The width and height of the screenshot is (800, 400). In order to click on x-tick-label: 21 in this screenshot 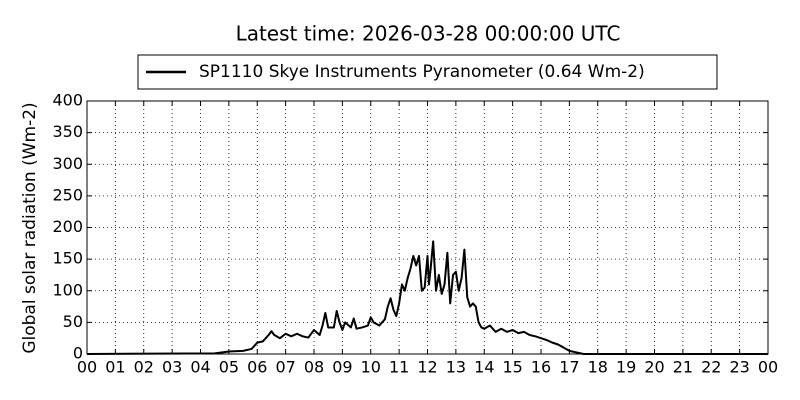, I will do `click(683, 367)`.